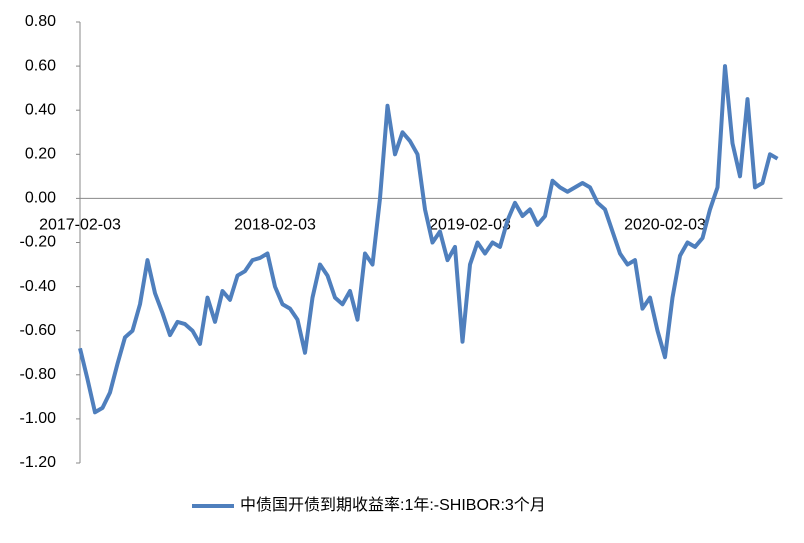 The width and height of the screenshot is (804, 543). Describe the element at coordinates (40, 109) in the screenshot. I see `y-tick-label: 0.40` at that location.